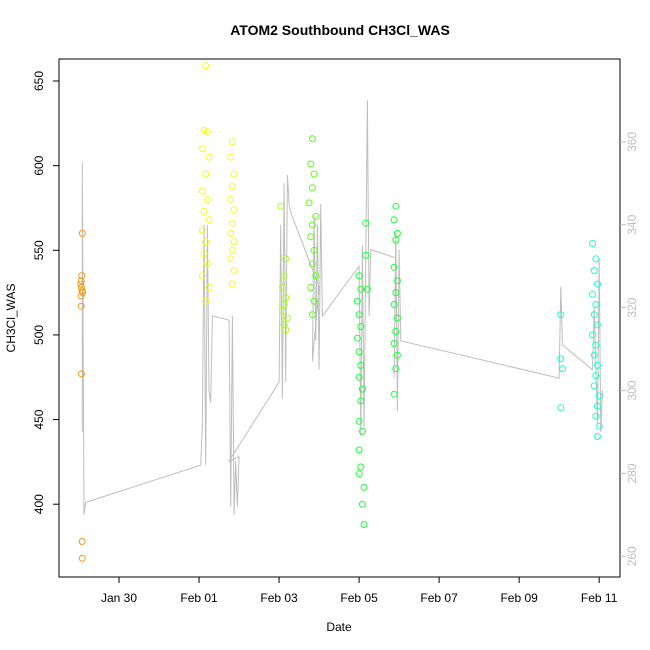 This screenshot has width=650, height=650. Describe the element at coordinates (11, 318) in the screenshot. I see `y-axis-label: CH3Cl_WAS` at that location.